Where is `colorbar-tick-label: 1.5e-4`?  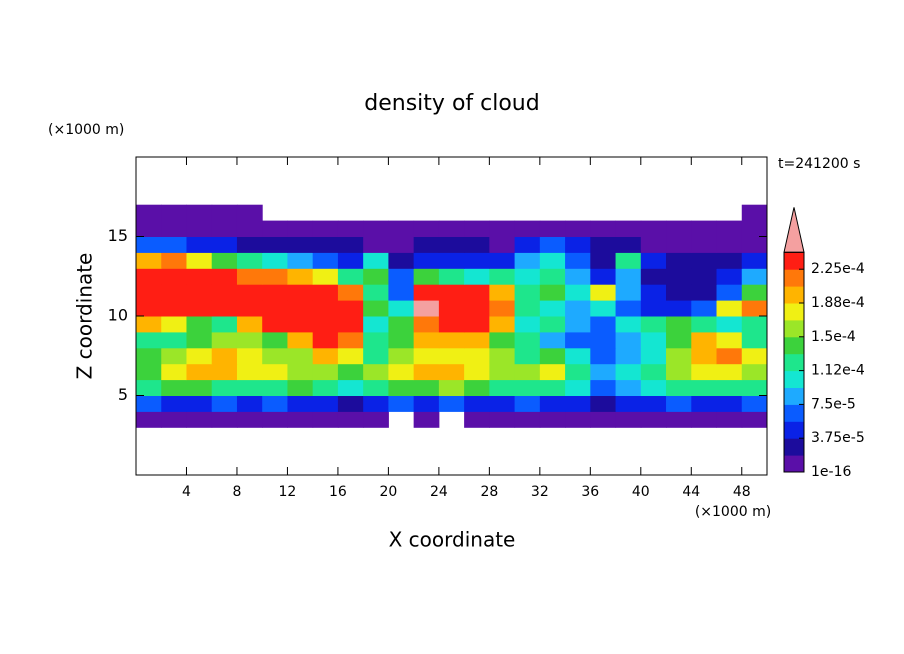 colorbar-tick-label: 1.5e-4 is located at coordinates (833, 337).